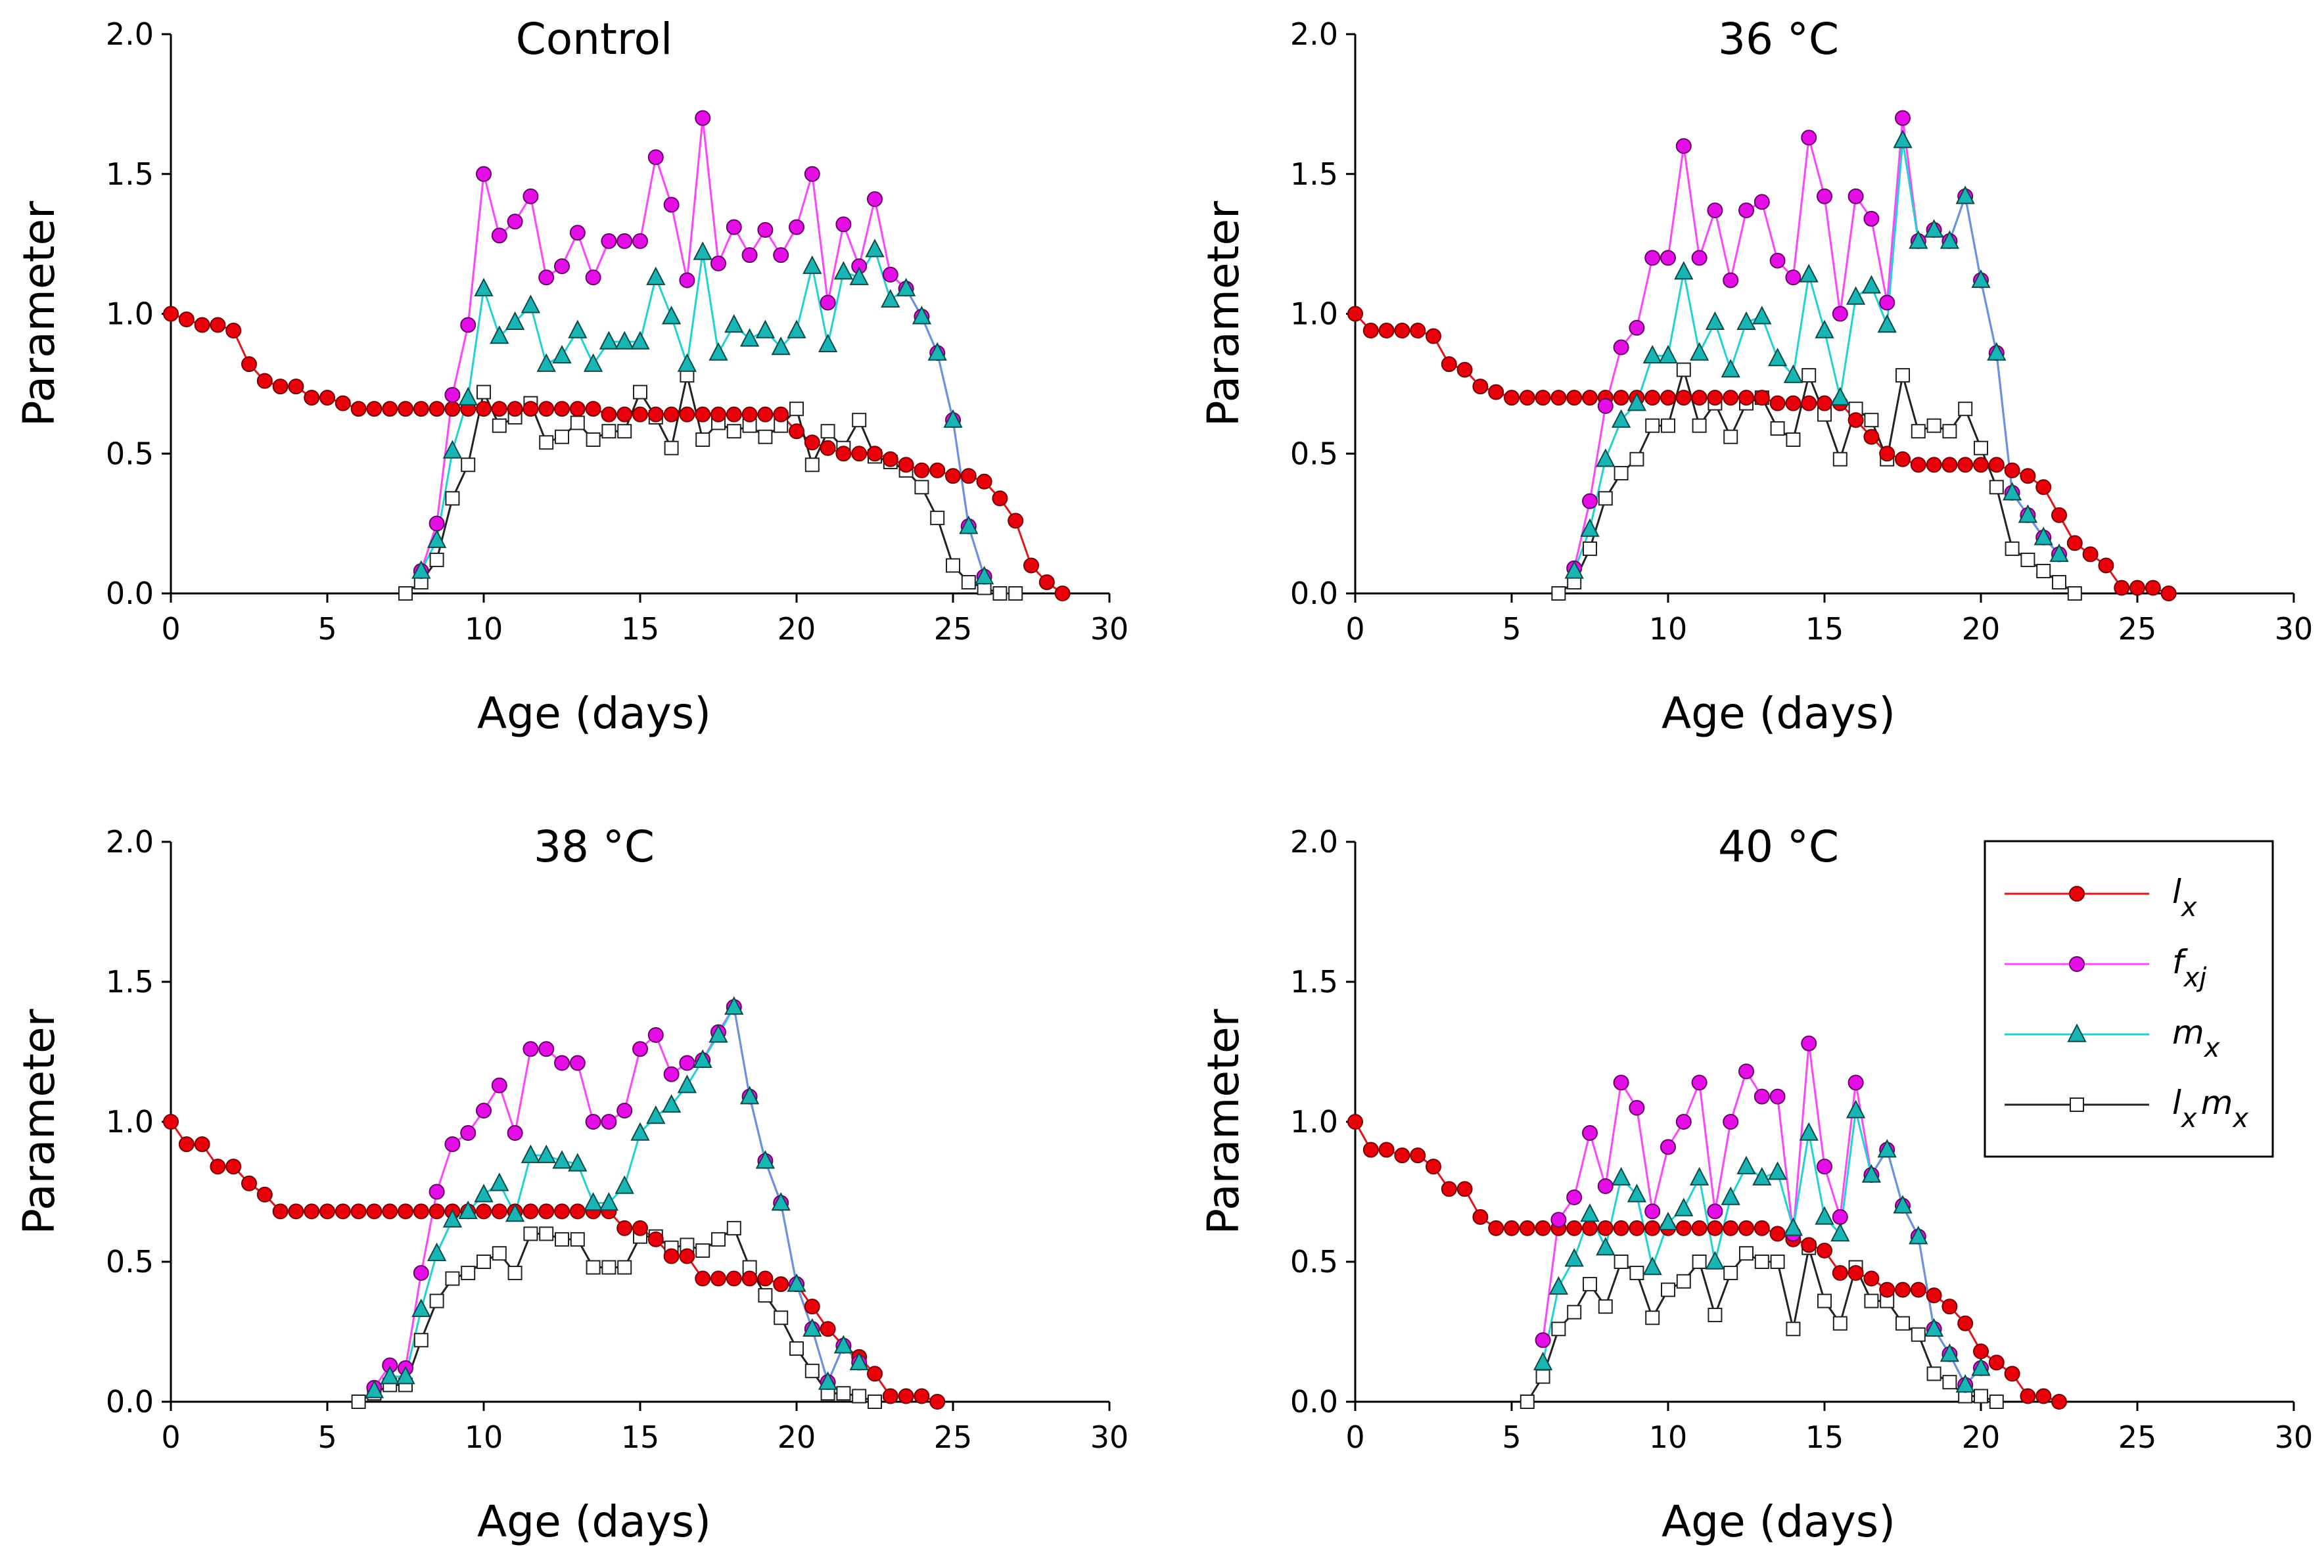 The width and height of the screenshot is (2324, 1568). What do you see at coordinates (130, 34) in the screenshot?
I see `y-tick-label: 2.0` at bounding box center [130, 34].